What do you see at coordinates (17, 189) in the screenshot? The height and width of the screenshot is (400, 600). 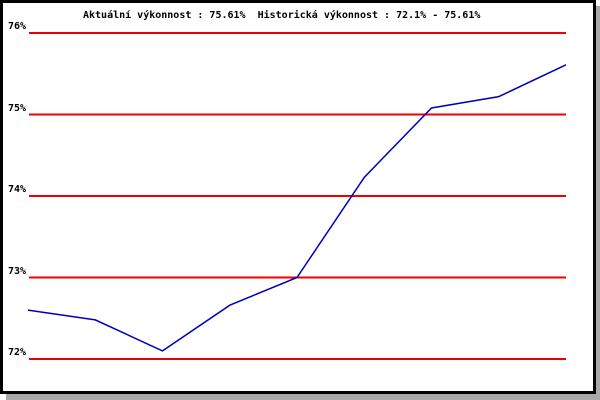 I see `y-tick-label: 74%` at bounding box center [17, 189].